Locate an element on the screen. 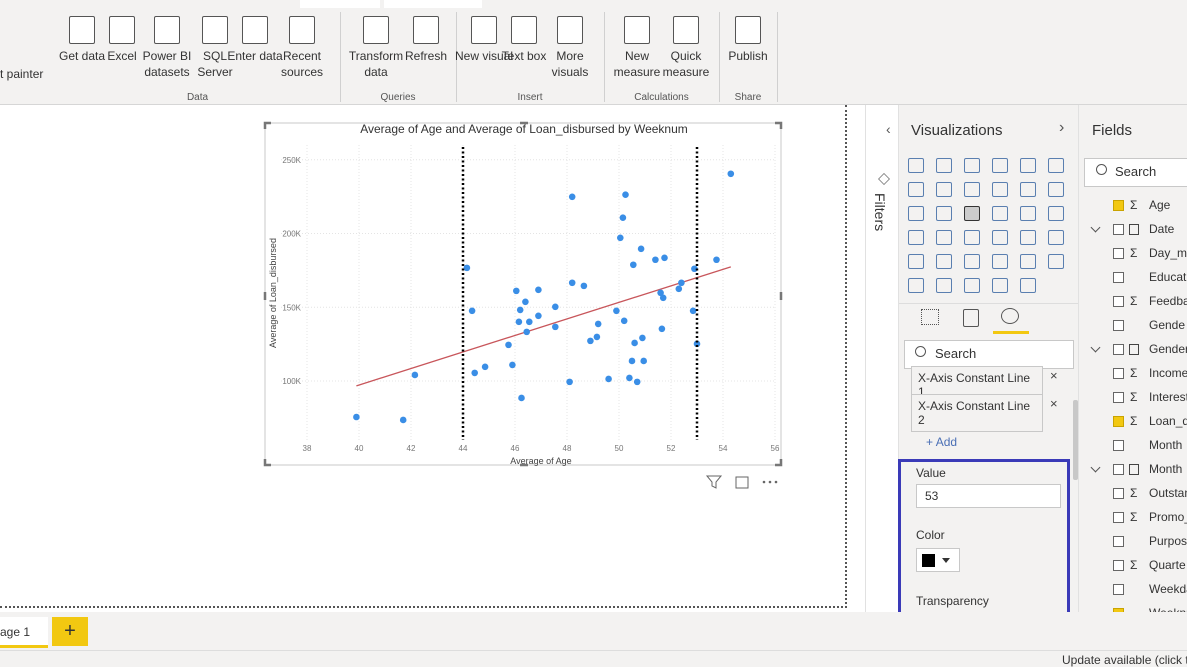 This screenshot has height=667, width=1187. field-item: Purpose is located at coordinates (1133, 542).